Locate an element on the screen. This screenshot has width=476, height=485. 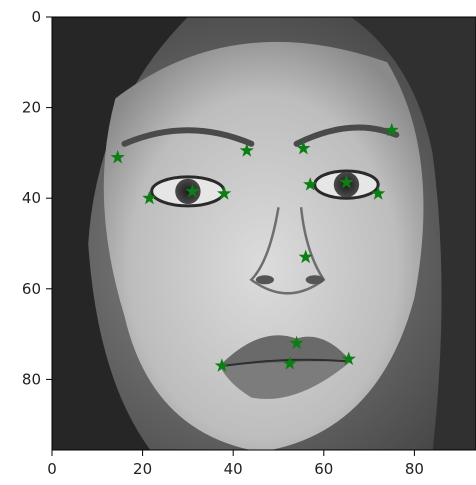
x-tick-label: 60 is located at coordinates (323, 469).